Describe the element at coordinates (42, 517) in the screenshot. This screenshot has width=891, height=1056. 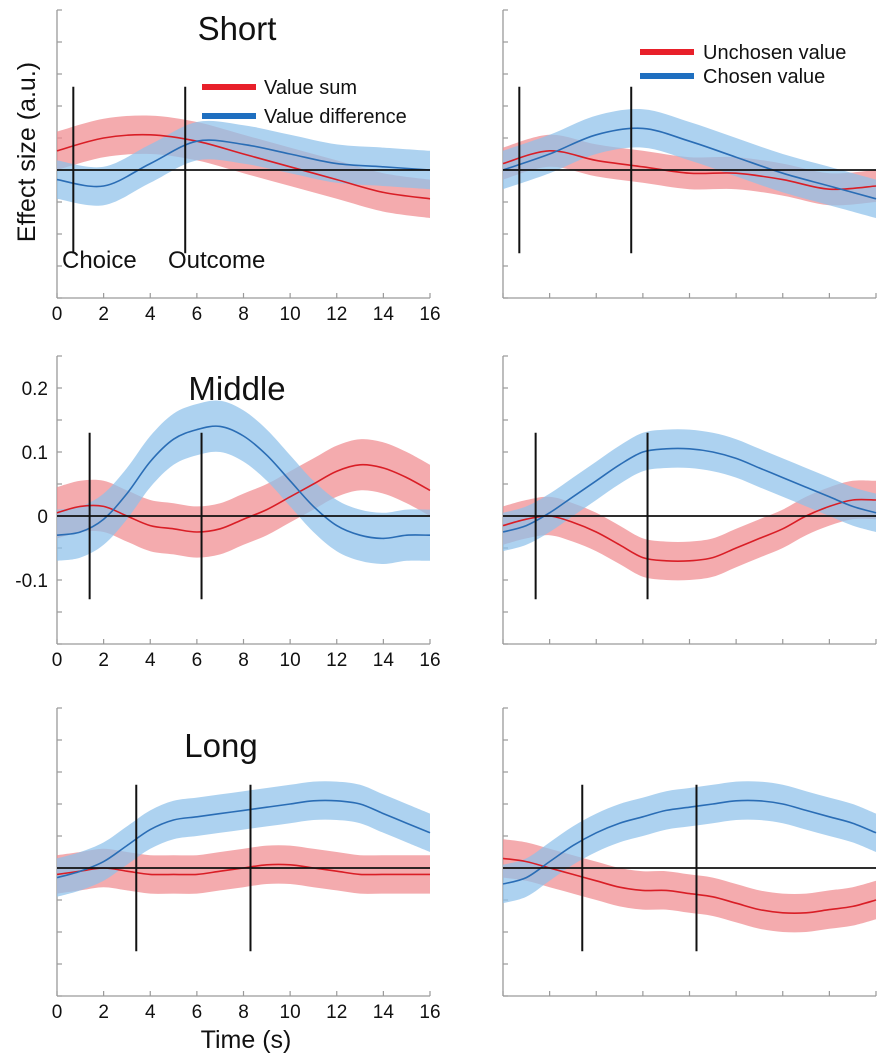
I see `y-tick-label: 0` at that location.